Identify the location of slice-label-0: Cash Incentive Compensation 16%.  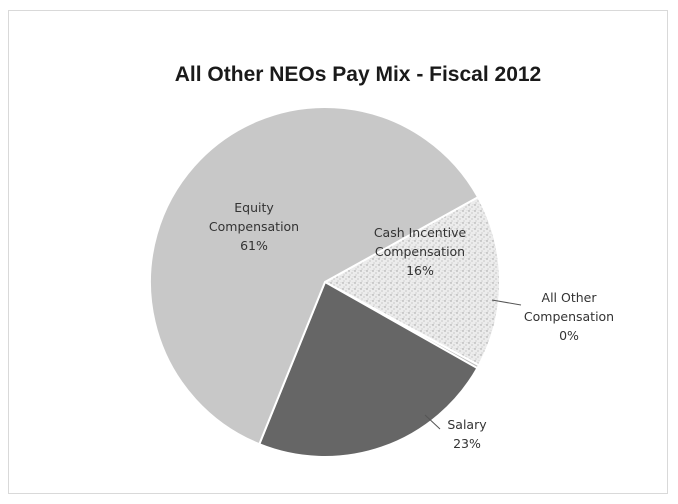
(420, 251).